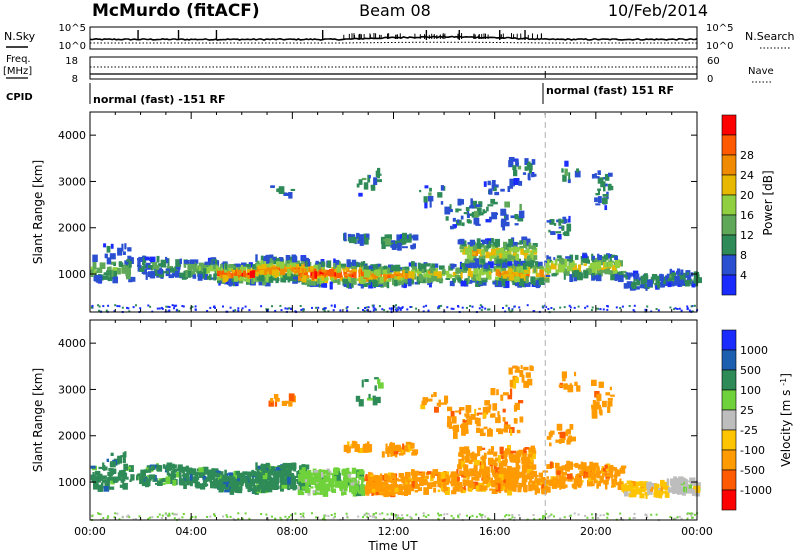 The height and width of the screenshot is (554, 800). Describe the element at coordinates (19, 97) in the screenshot. I see `cpid-label: CPID` at that location.